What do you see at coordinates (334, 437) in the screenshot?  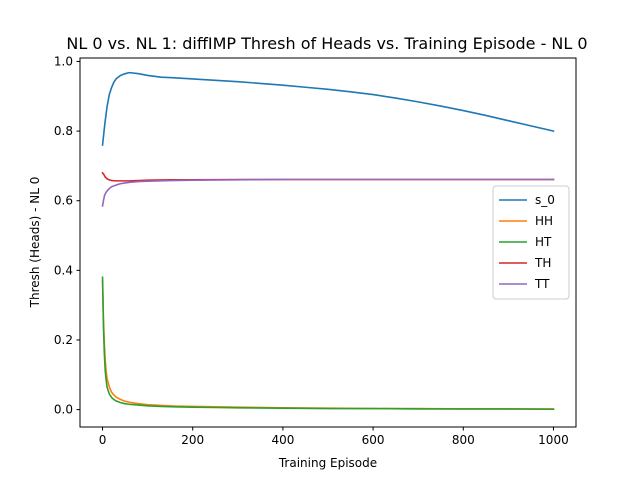 I see `x-axis: 0 200 400 600 800 1000` at bounding box center [334, 437].